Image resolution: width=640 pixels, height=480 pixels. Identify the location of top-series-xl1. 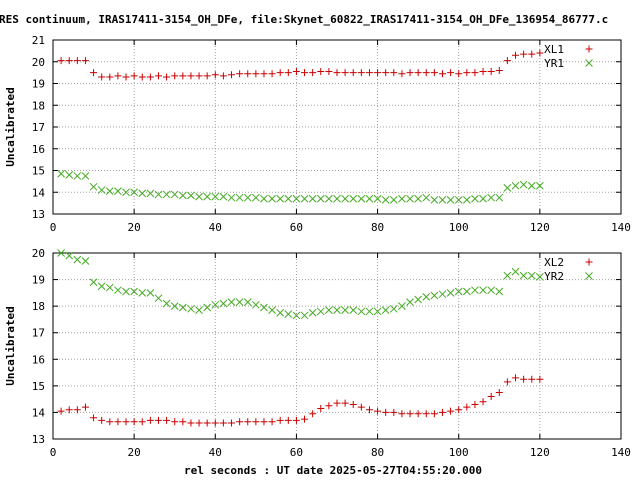
(300, 65).